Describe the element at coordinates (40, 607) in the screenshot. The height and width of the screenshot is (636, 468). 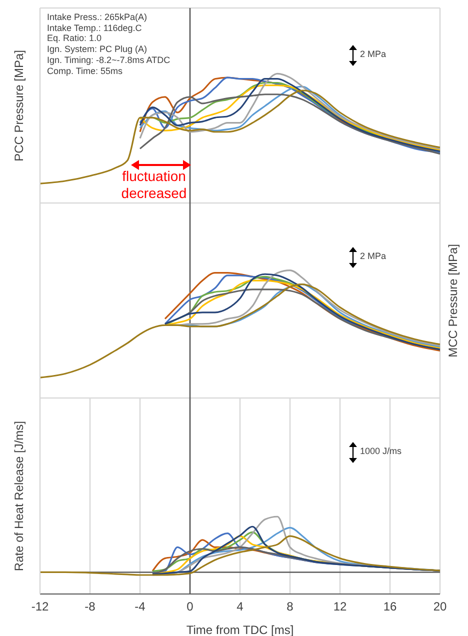
I see `x-tick-label: -12` at that location.